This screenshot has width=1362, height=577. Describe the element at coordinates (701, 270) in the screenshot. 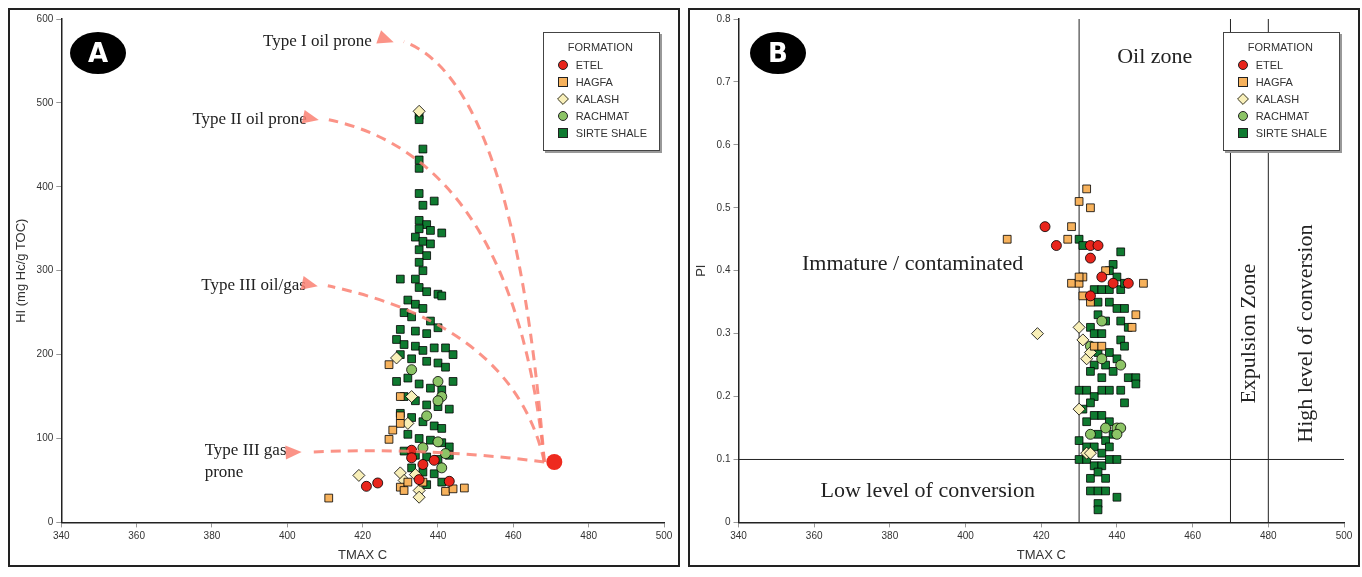

I see `y-axis-title: PI` at that location.